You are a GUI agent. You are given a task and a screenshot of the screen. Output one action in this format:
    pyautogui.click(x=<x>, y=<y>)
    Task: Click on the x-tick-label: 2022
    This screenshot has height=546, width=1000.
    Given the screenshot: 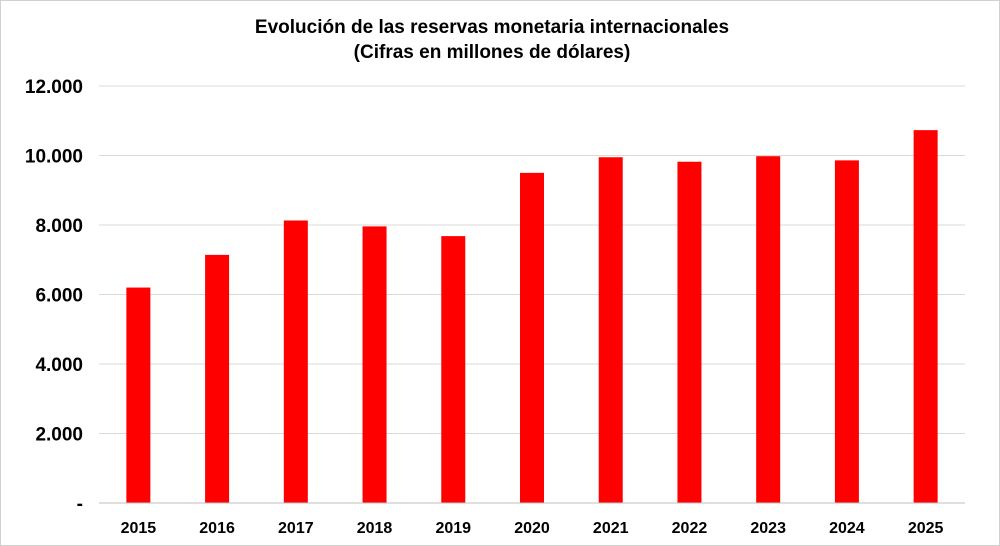 What is the action you would take?
    pyautogui.click(x=690, y=528)
    